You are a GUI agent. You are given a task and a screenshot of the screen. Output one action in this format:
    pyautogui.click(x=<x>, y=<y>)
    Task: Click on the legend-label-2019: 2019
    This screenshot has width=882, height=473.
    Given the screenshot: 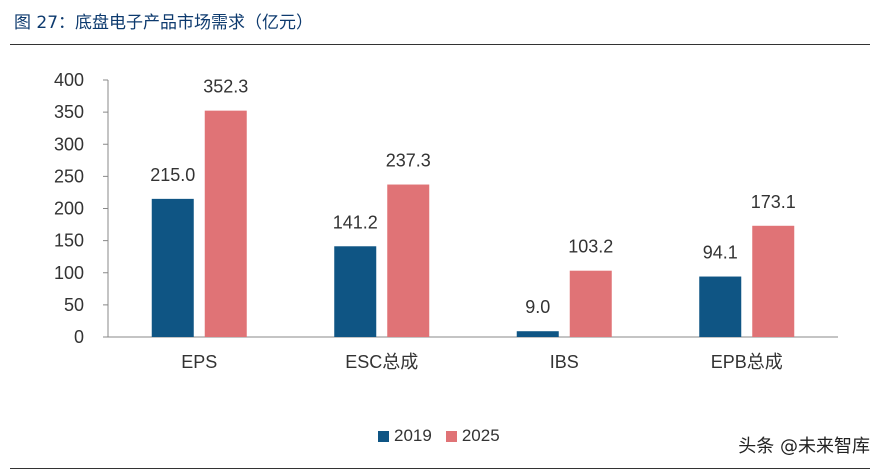 What is the action you would take?
    pyautogui.click(x=413, y=435)
    